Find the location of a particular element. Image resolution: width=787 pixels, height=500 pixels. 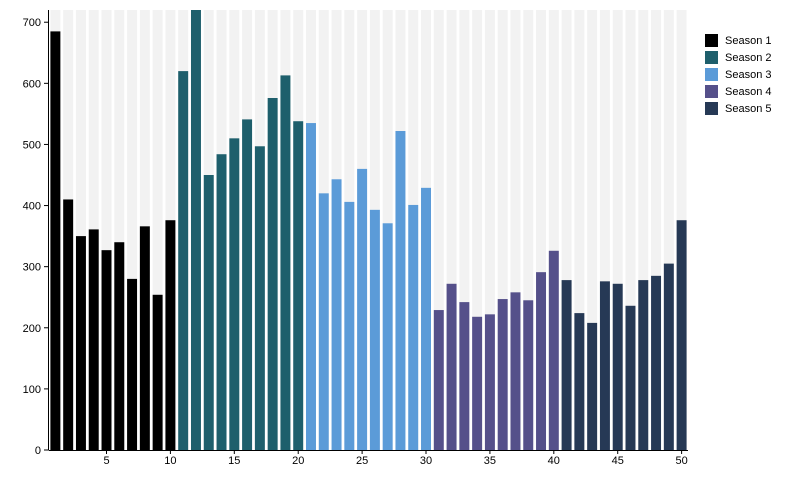

x-tick-label: 40 is located at coordinates (554, 461).